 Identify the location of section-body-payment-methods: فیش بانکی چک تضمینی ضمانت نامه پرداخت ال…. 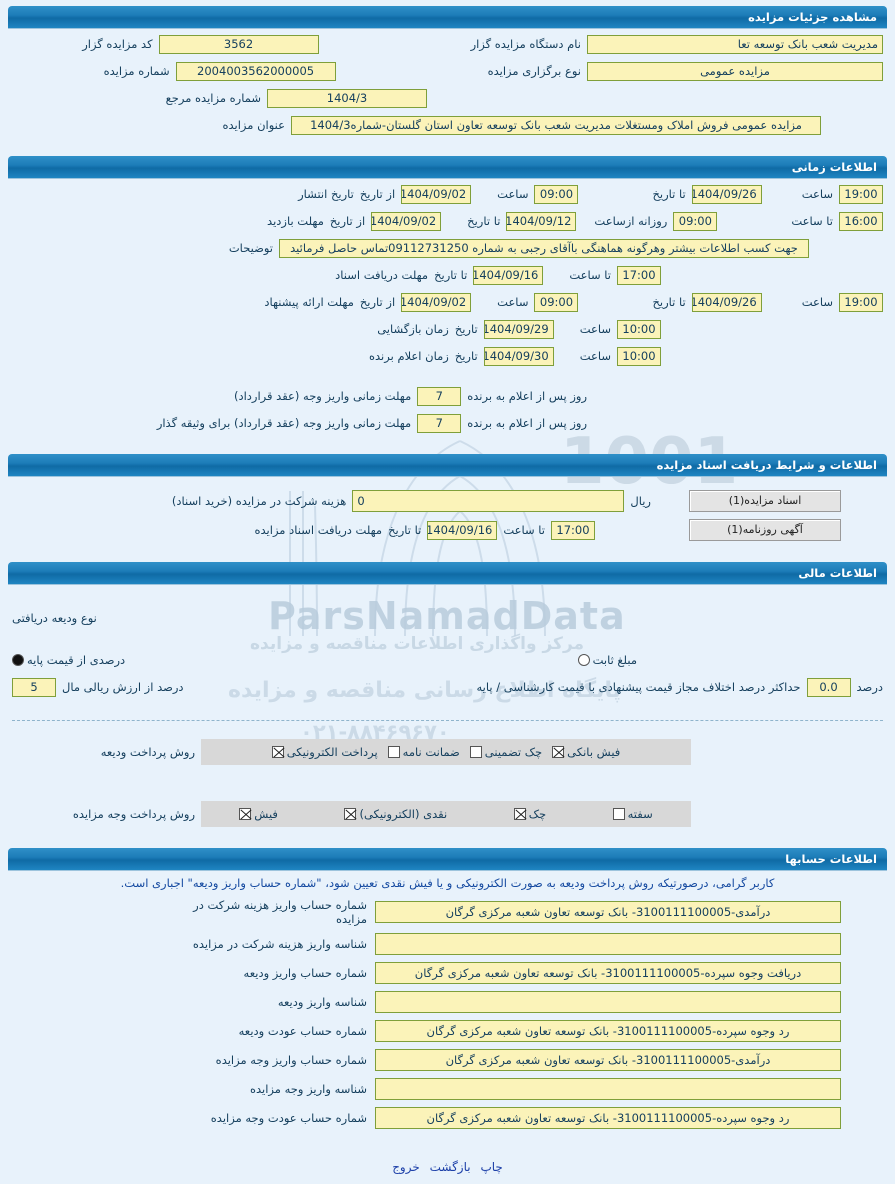
(447, 785).